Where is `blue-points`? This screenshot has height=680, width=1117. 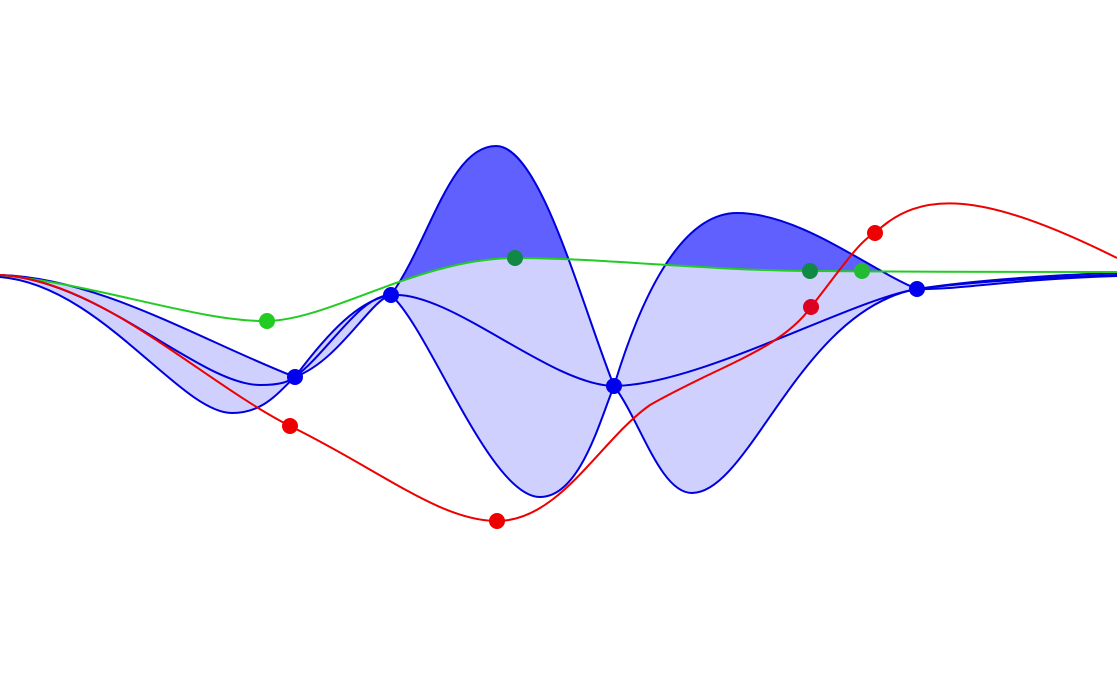 blue-points is located at coordinates (606, 337).